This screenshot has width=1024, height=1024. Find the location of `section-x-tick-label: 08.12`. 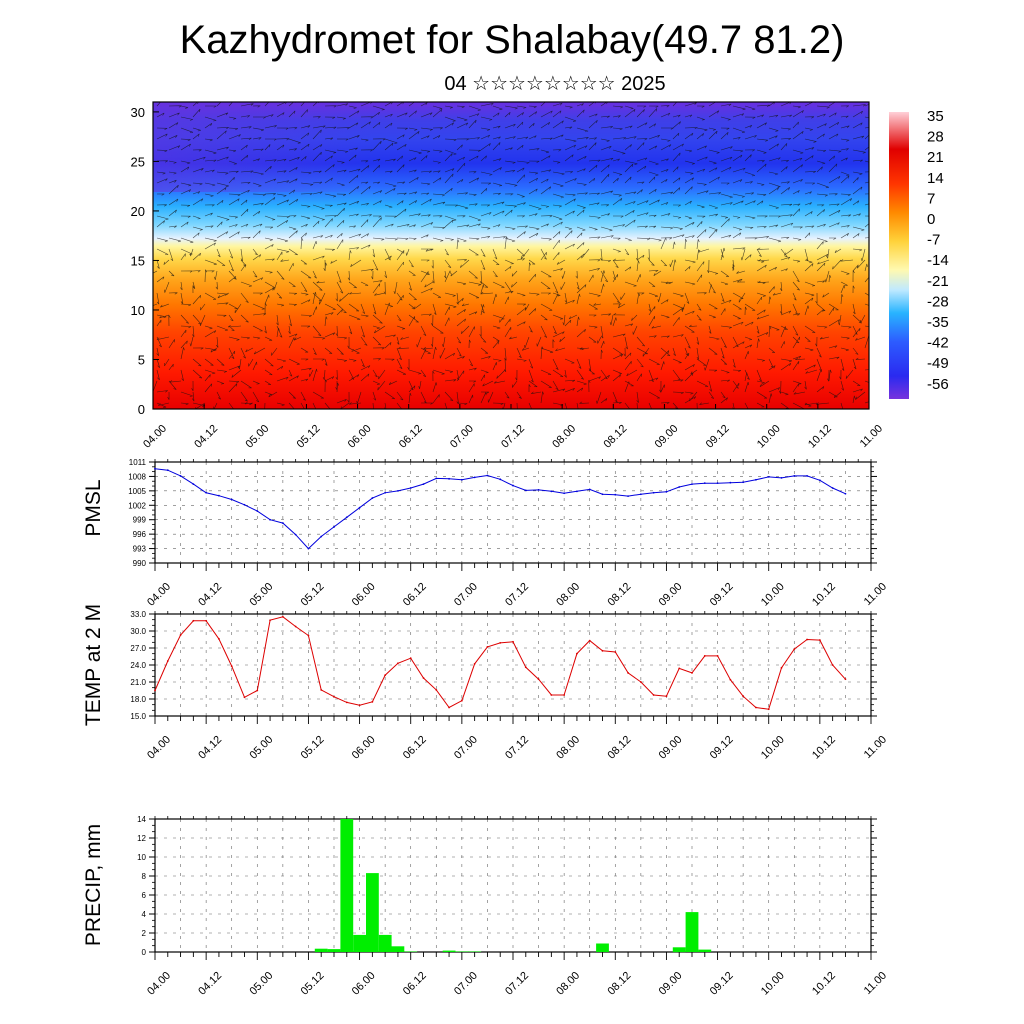

section-x-tick-label: 08.12 is located at coordinates (615, 437).